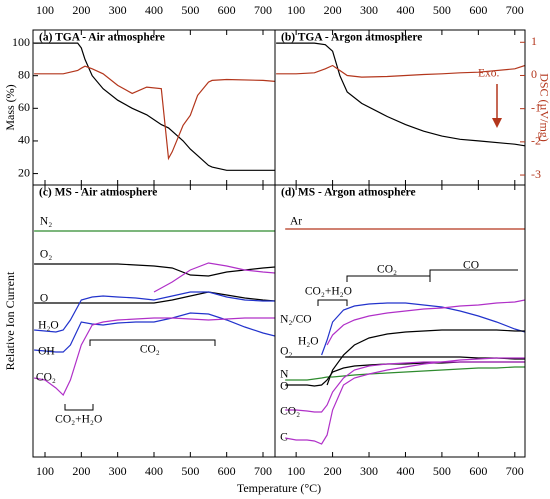 This screenshot has width=550, height=499. What do you see at coordinates (536, 174) in the screenshot?
I see `y2-tick-label: -3` at bounding box center [536, 174].